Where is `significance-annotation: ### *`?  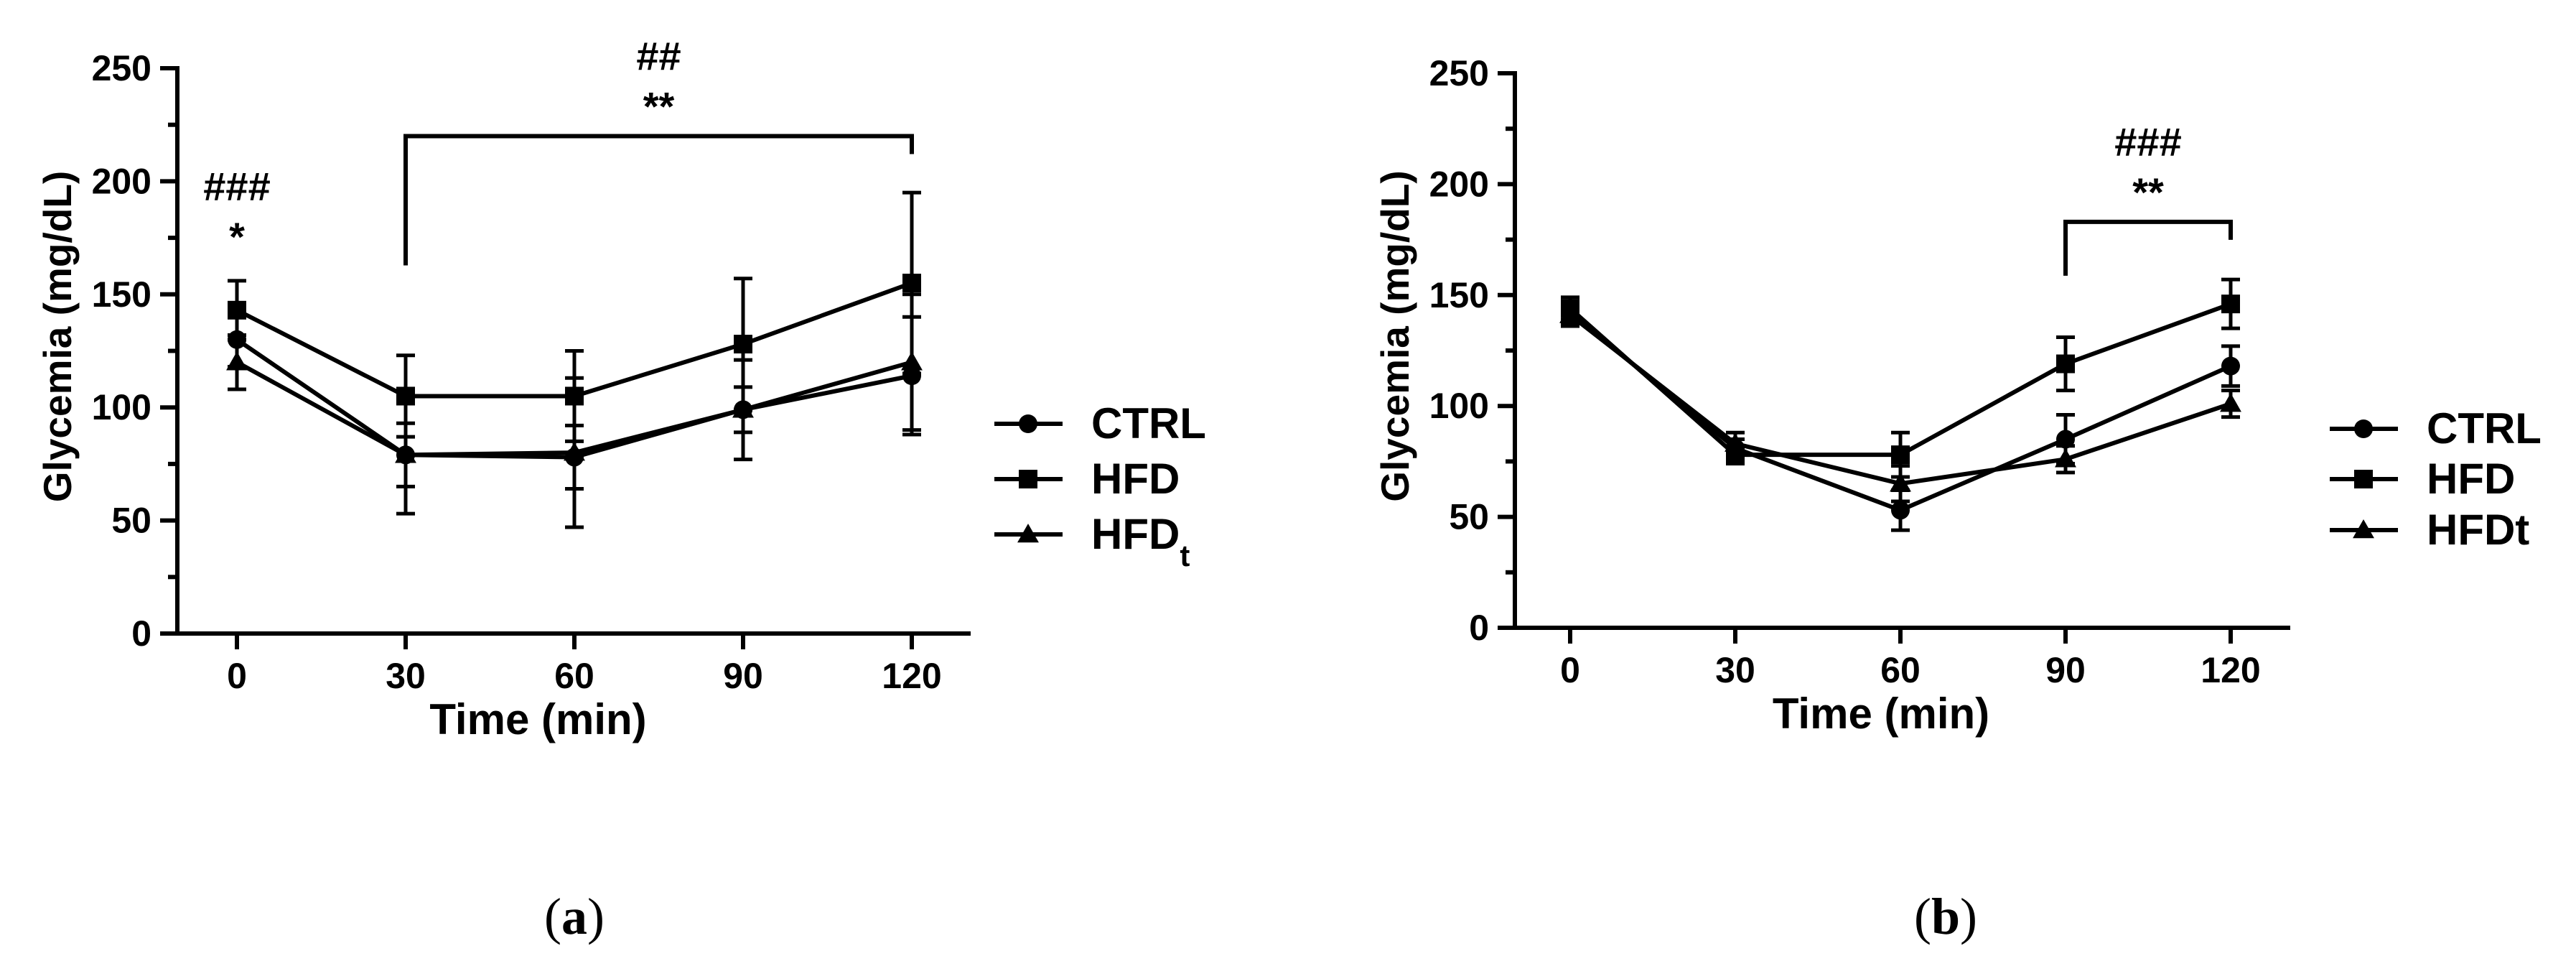 significance-annotation: ### * is located at coordinates (236, 212).